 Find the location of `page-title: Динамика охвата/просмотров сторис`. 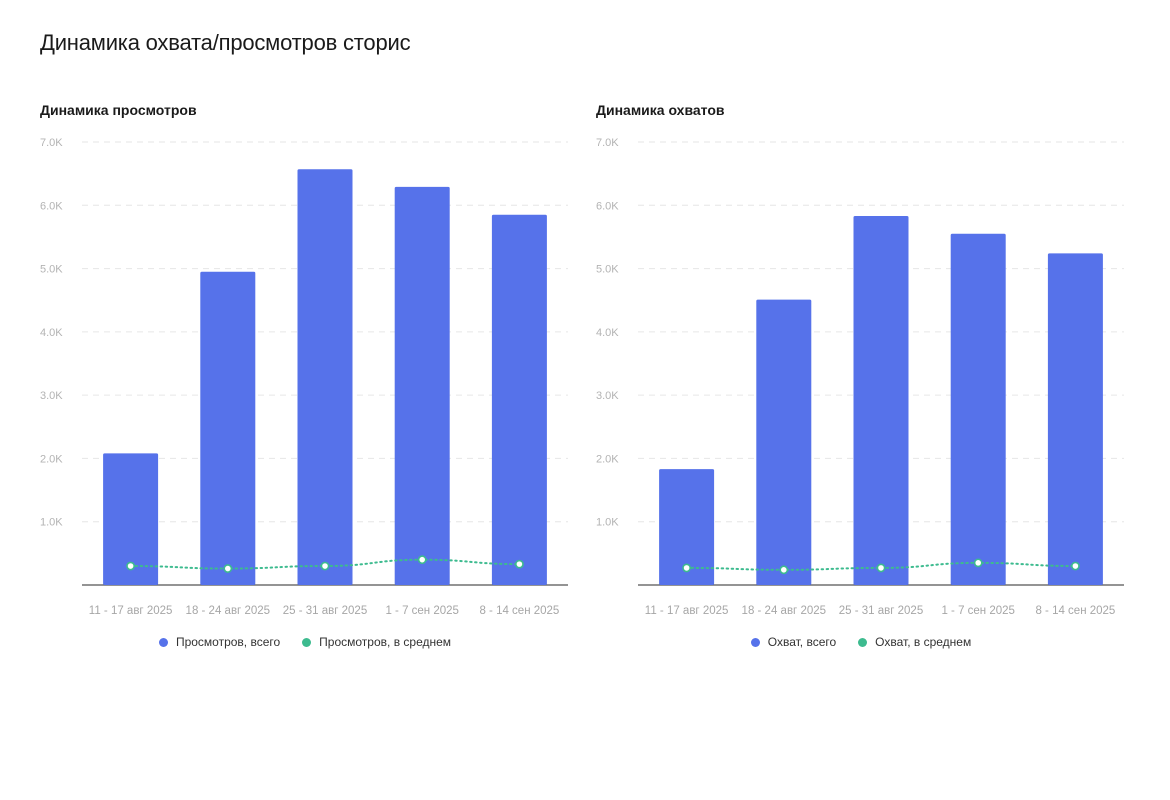

page-title: Динамика охвата/просмотров сторис is located at coordinates (225, 42).